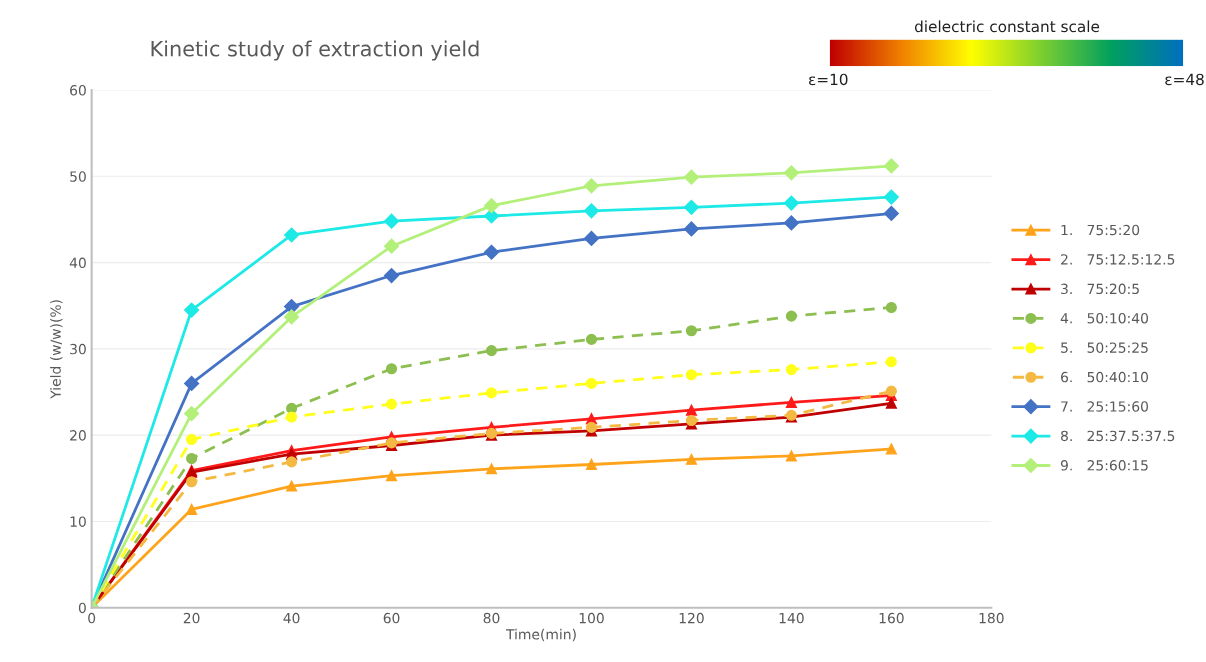  Describe the element at coordinates (1104, 318) in the screenshot. I see `legend-label: 4. 50:10:40` at that location.